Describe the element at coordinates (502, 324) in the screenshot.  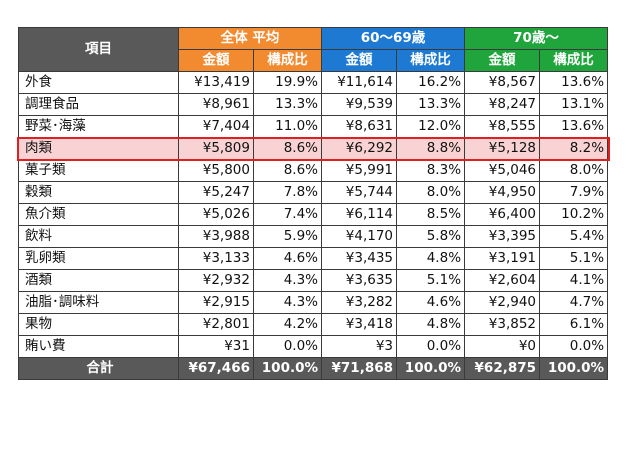
I see `cell-70plus-amount: ¥3,852` at that location.